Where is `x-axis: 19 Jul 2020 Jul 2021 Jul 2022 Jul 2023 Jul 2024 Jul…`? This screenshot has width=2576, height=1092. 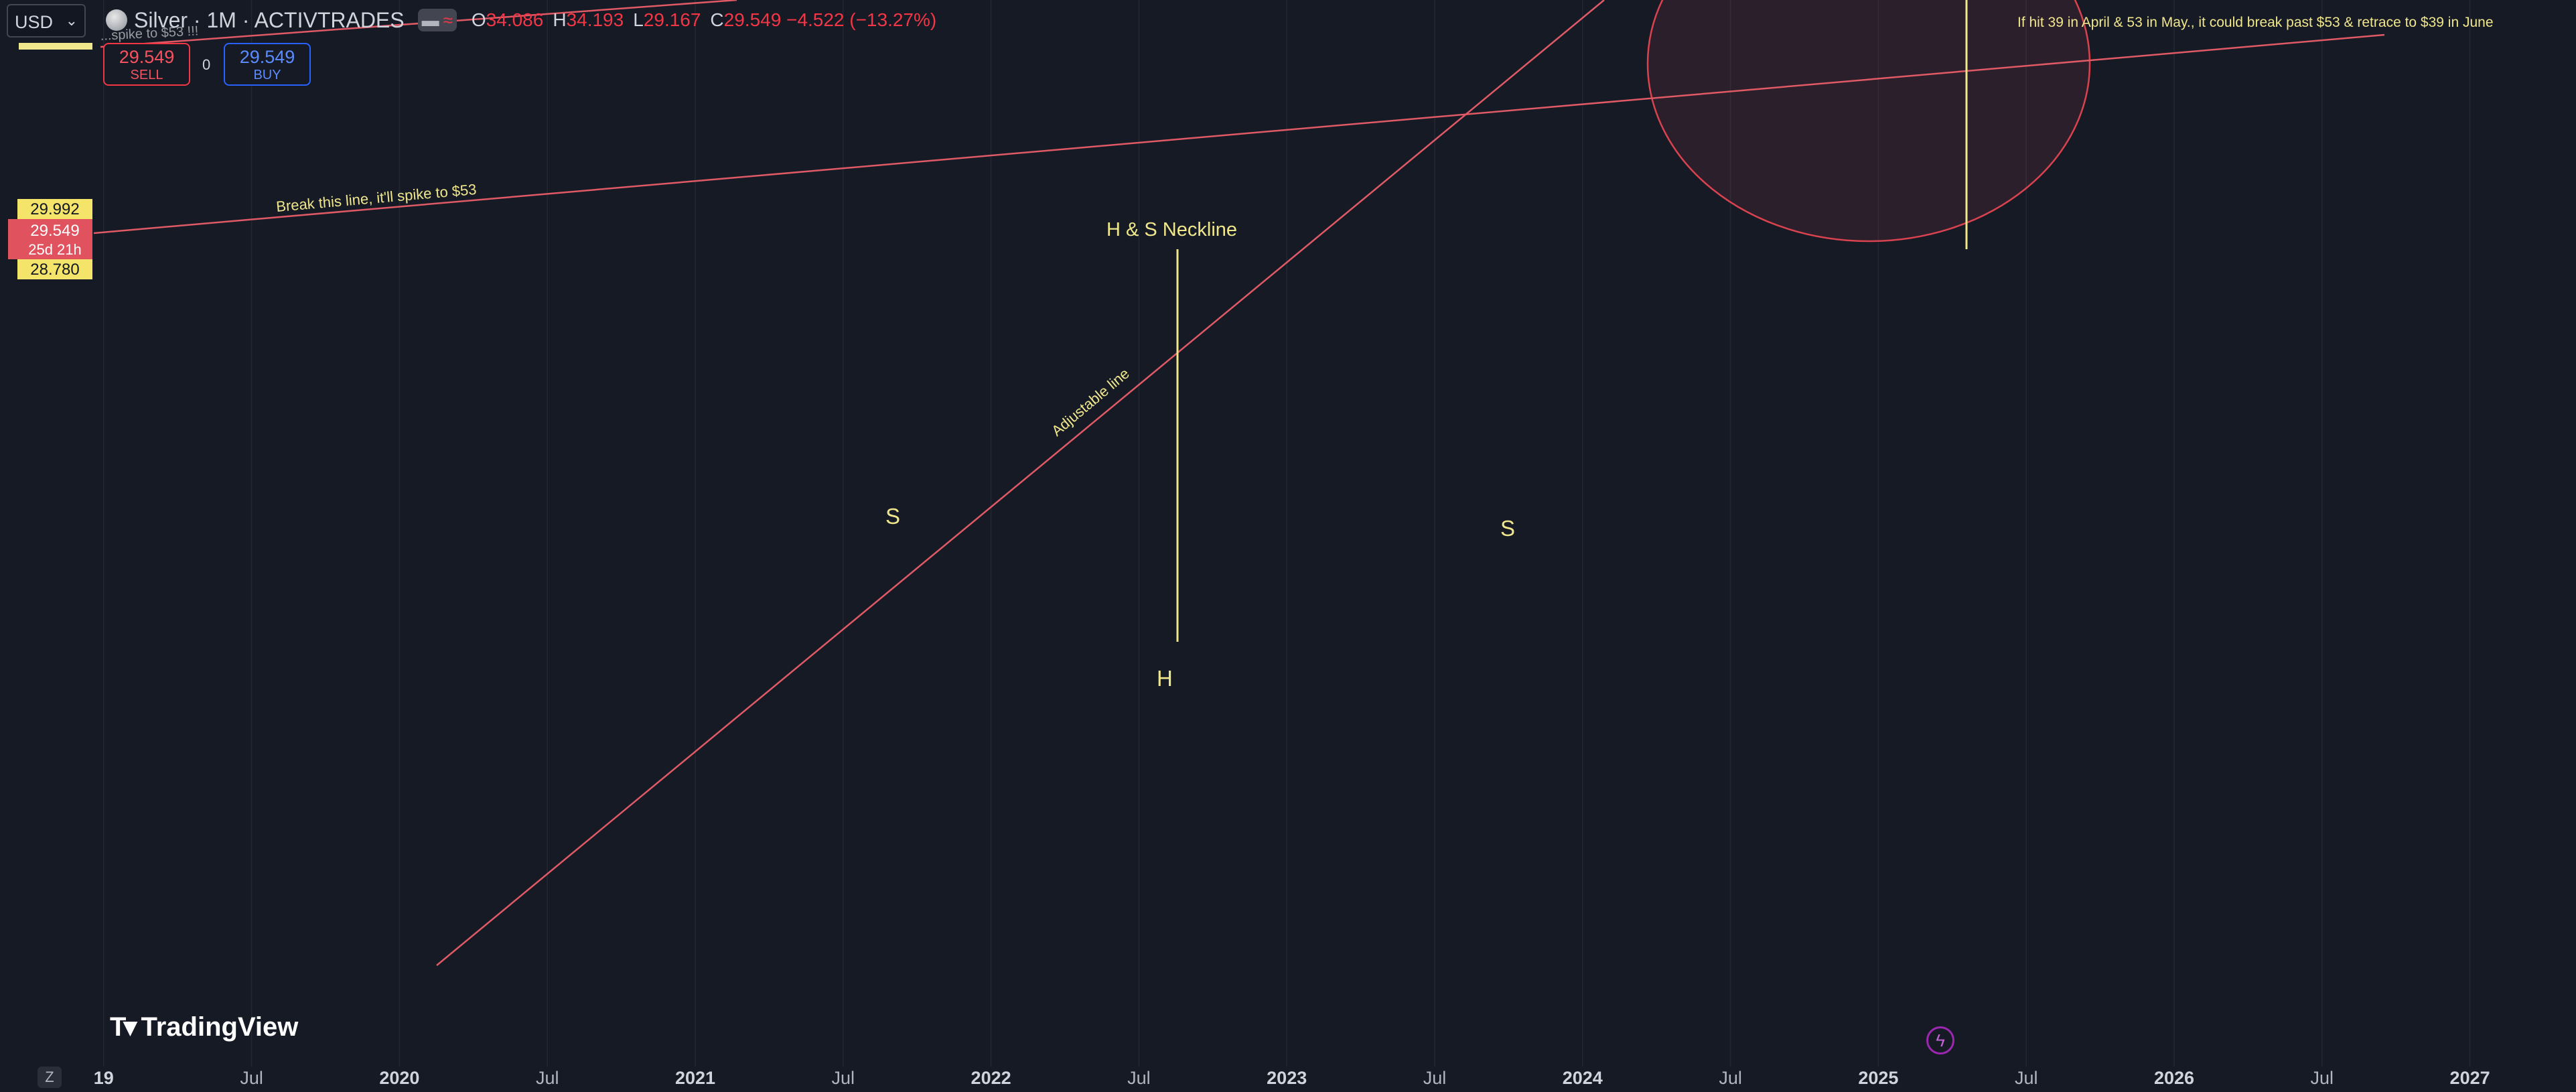
x-axis: 19 Jul 2020 Jul 2021 Jul 2022 Jul 2023 Jul 2024 Jul… is located at coordinates (1292, 1078).